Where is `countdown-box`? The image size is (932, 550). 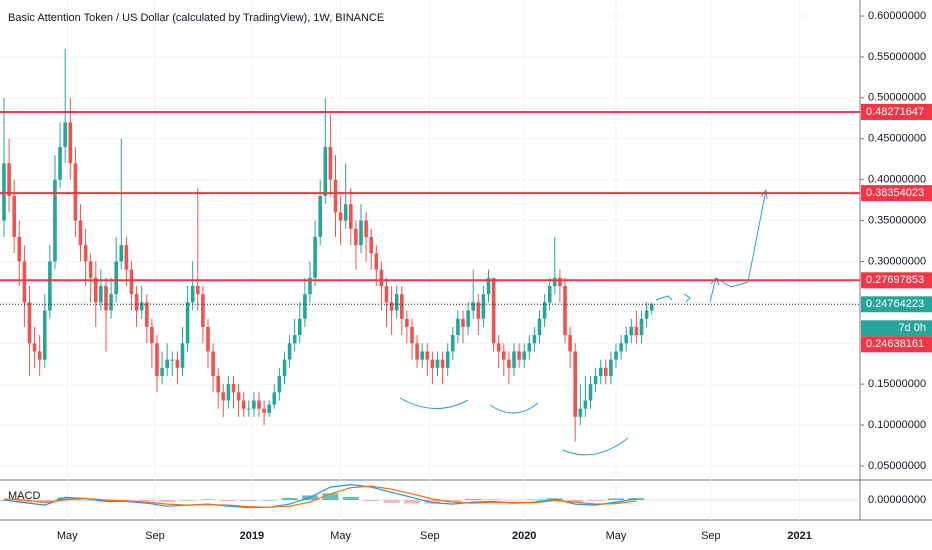
countdown-box is located at coordinates (896, 328).